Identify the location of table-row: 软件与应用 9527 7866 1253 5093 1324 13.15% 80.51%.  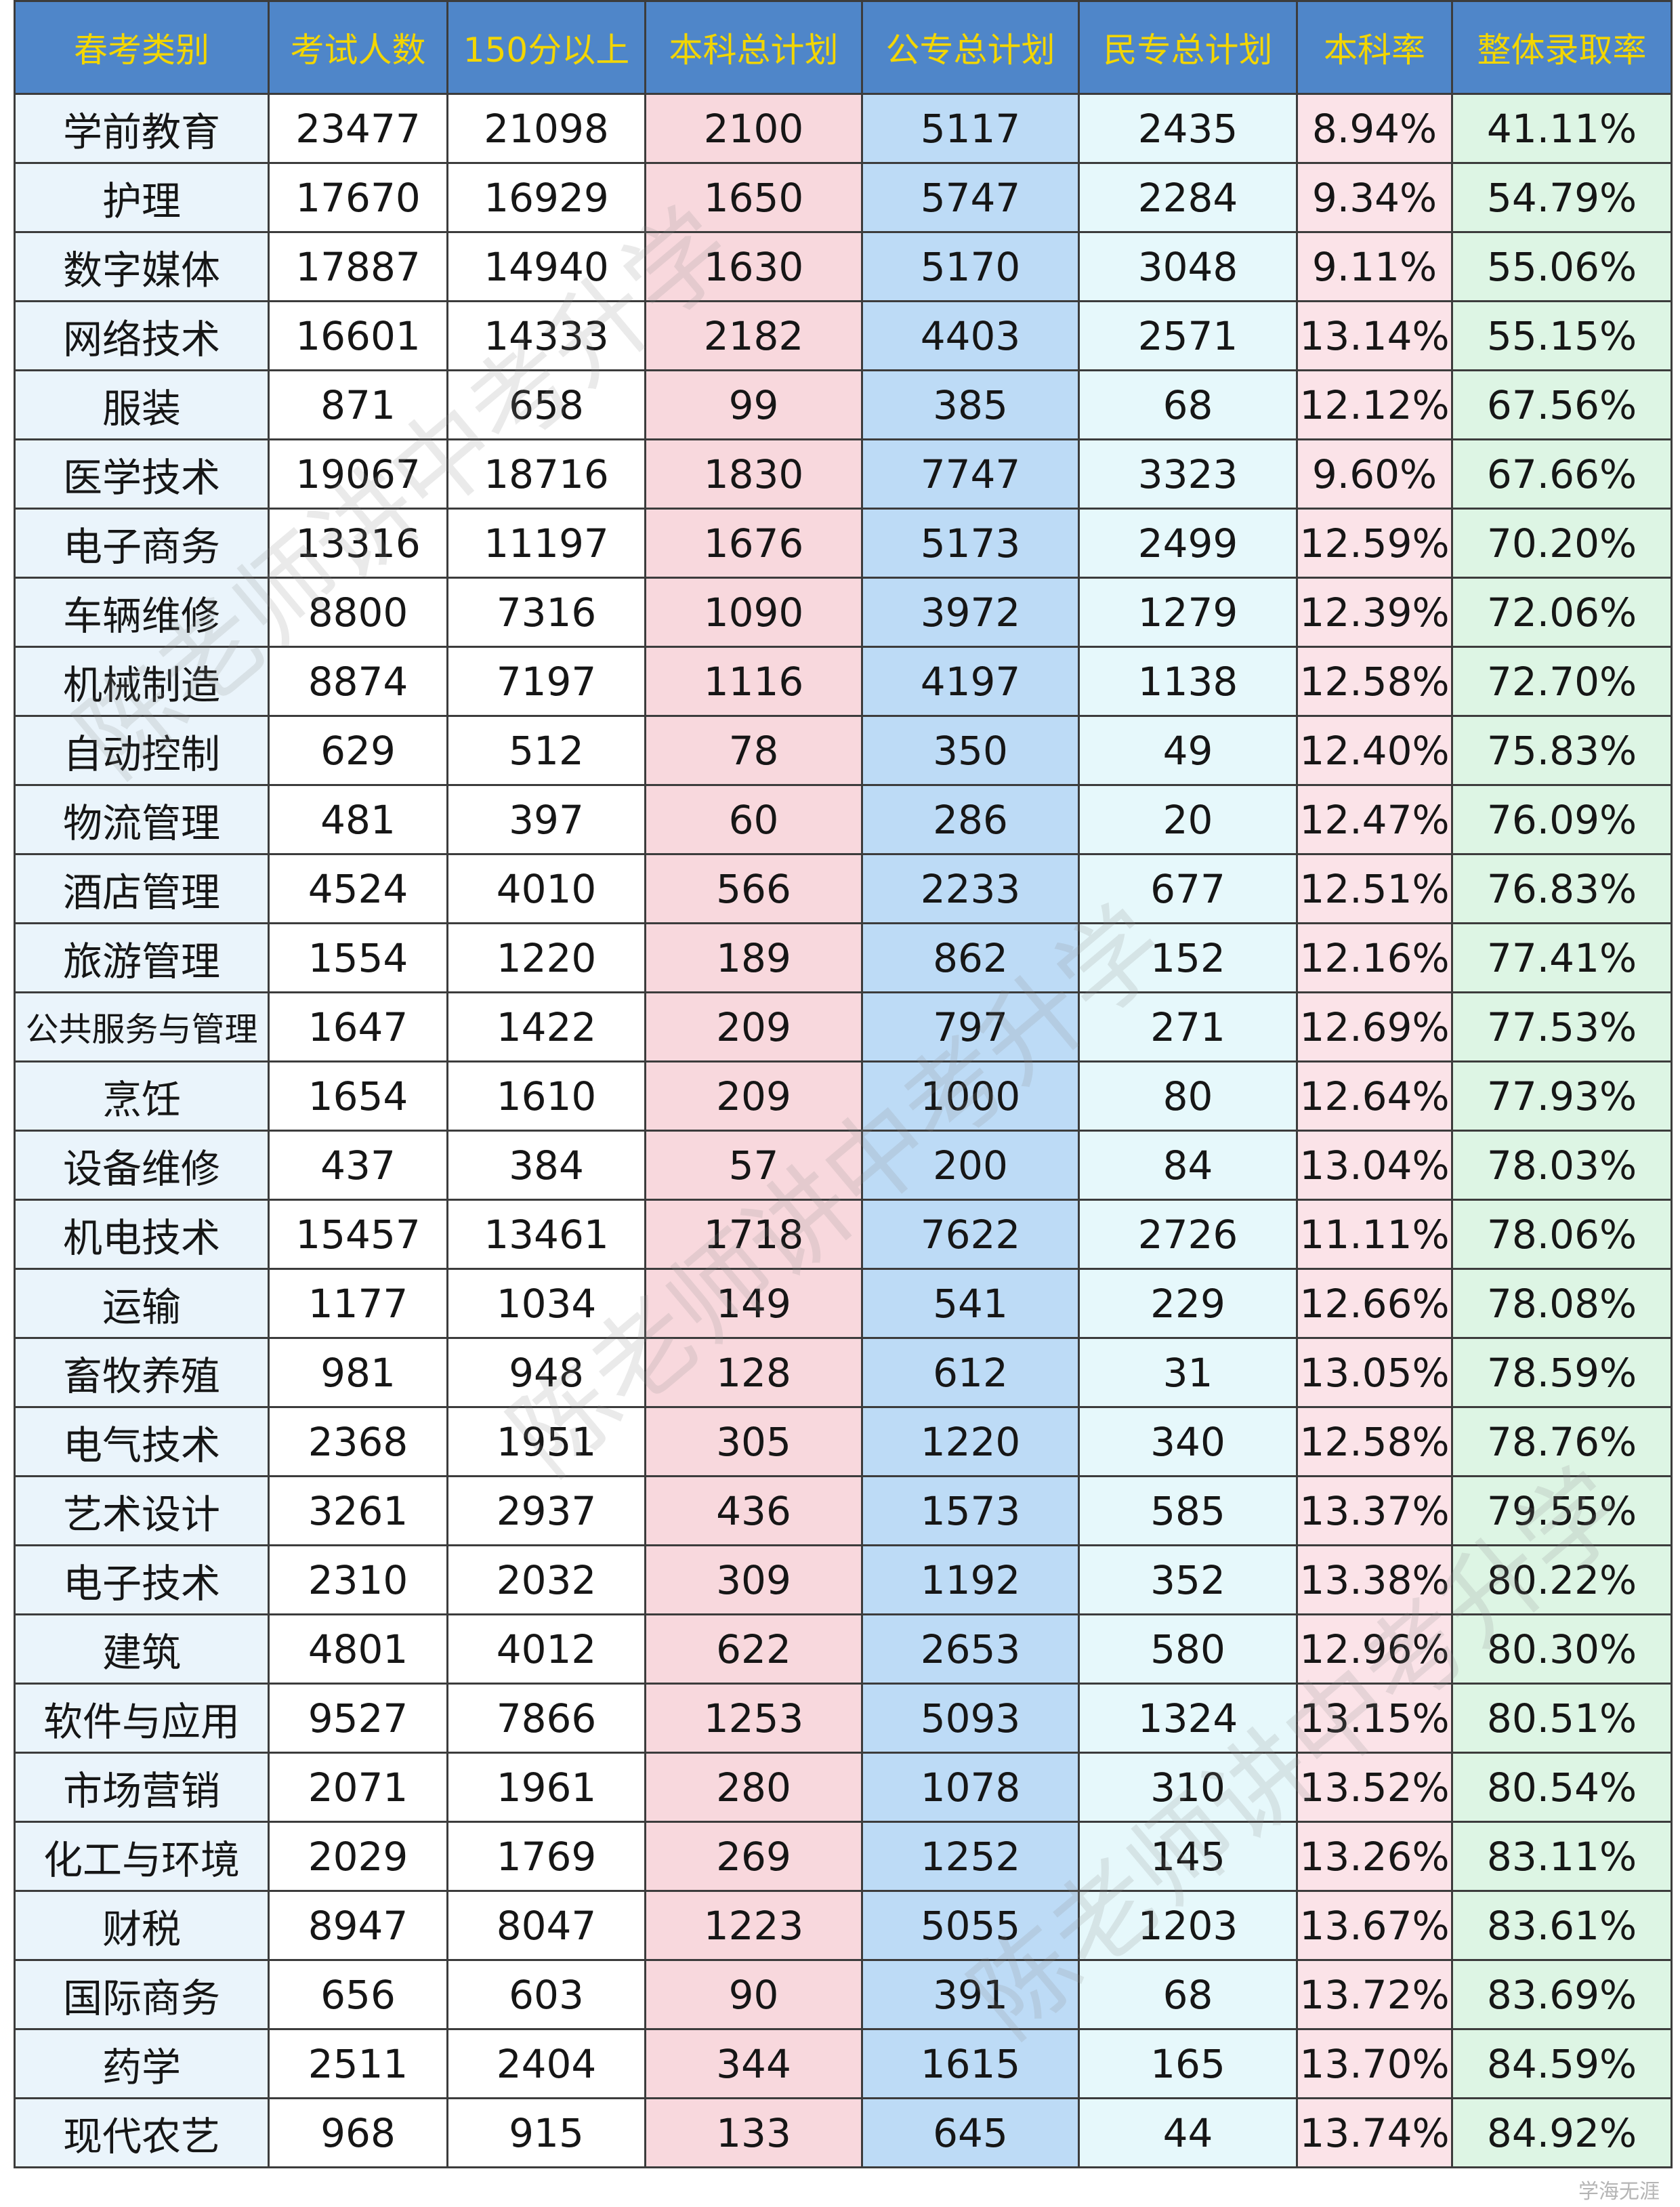
(843, 1718).